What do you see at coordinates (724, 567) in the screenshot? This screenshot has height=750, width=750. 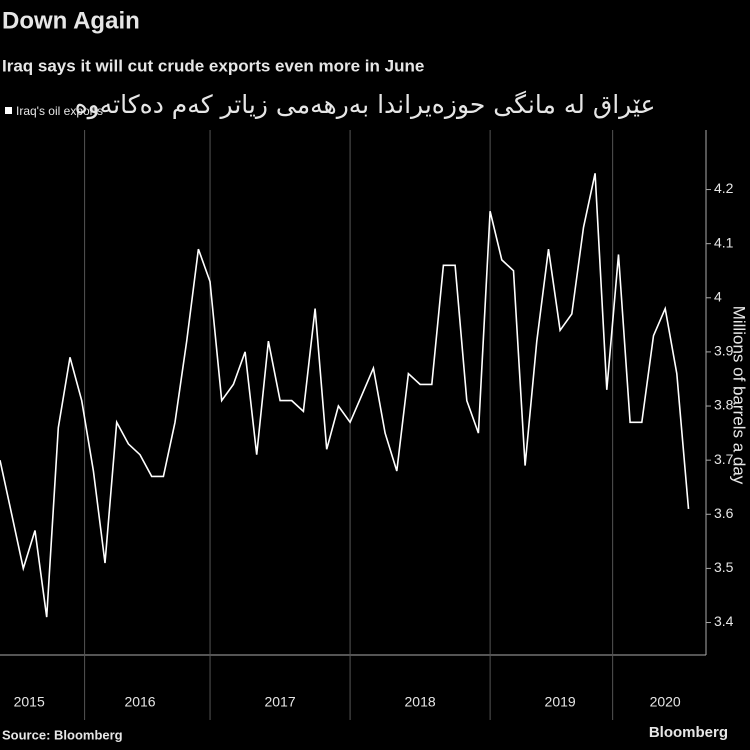 I see `y-tick-label: 3.5` at bounding box center [724, 567].